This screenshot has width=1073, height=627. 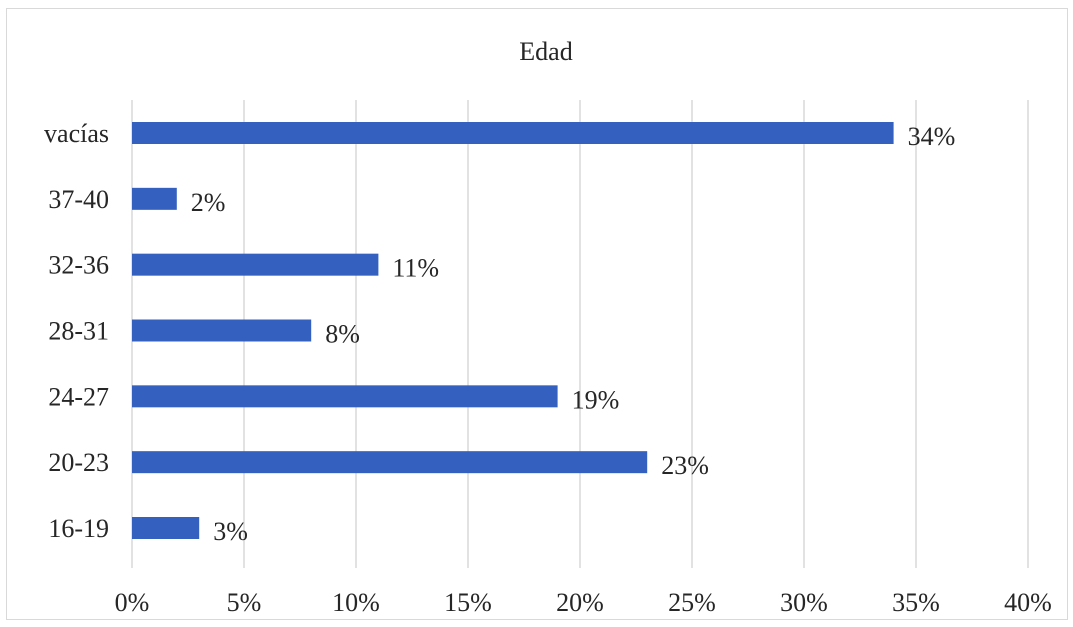 What do you see at coordinates (932, 136) in the screenshot?
I see `data-label: 34%` at bounding box center [932, 136].